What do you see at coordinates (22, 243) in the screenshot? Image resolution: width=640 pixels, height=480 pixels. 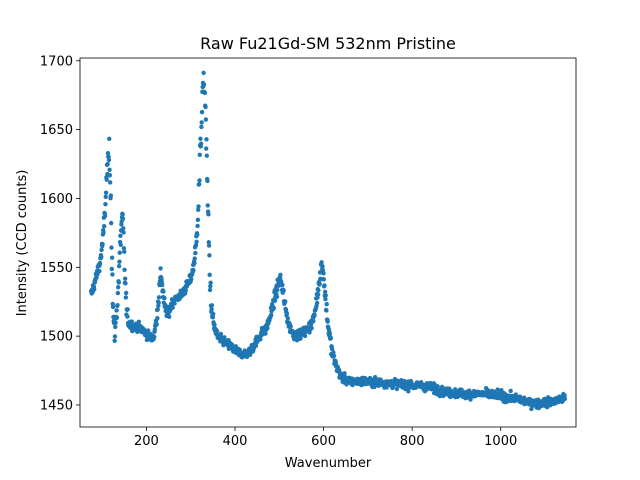 I see `y-axis-label: Intensity (CCD counts)` at bounding box center [22, 243].